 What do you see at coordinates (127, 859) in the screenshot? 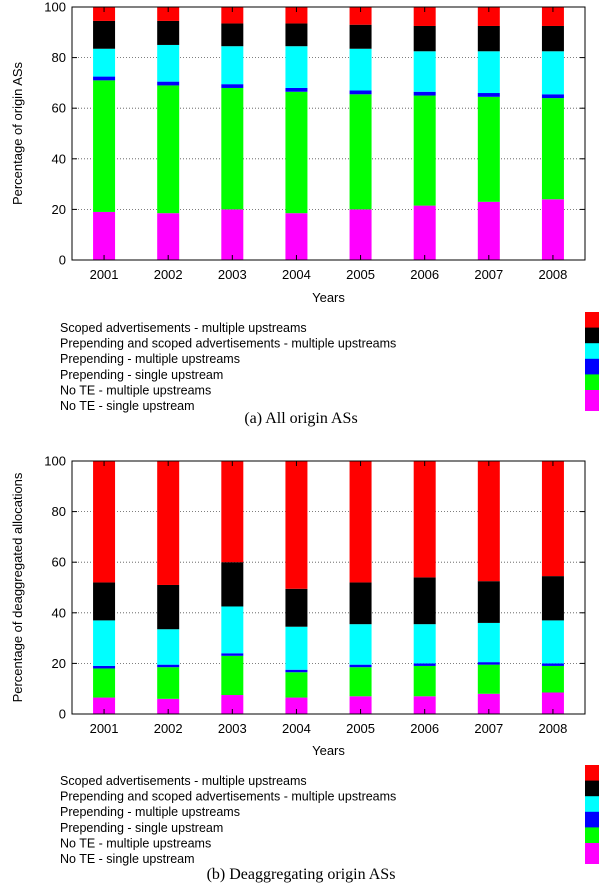
I see `legend-label: No TE - single upstream` at bounding box center [127, 859].